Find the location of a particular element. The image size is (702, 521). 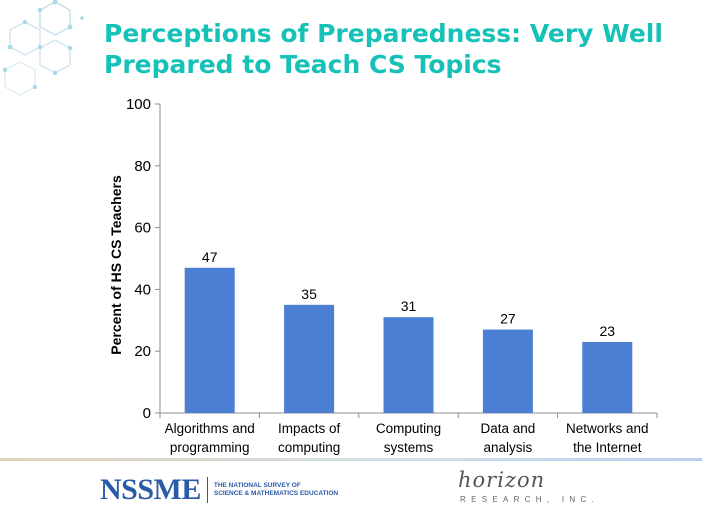

y-tick-label: 40 is located at coordinates (142, 289).